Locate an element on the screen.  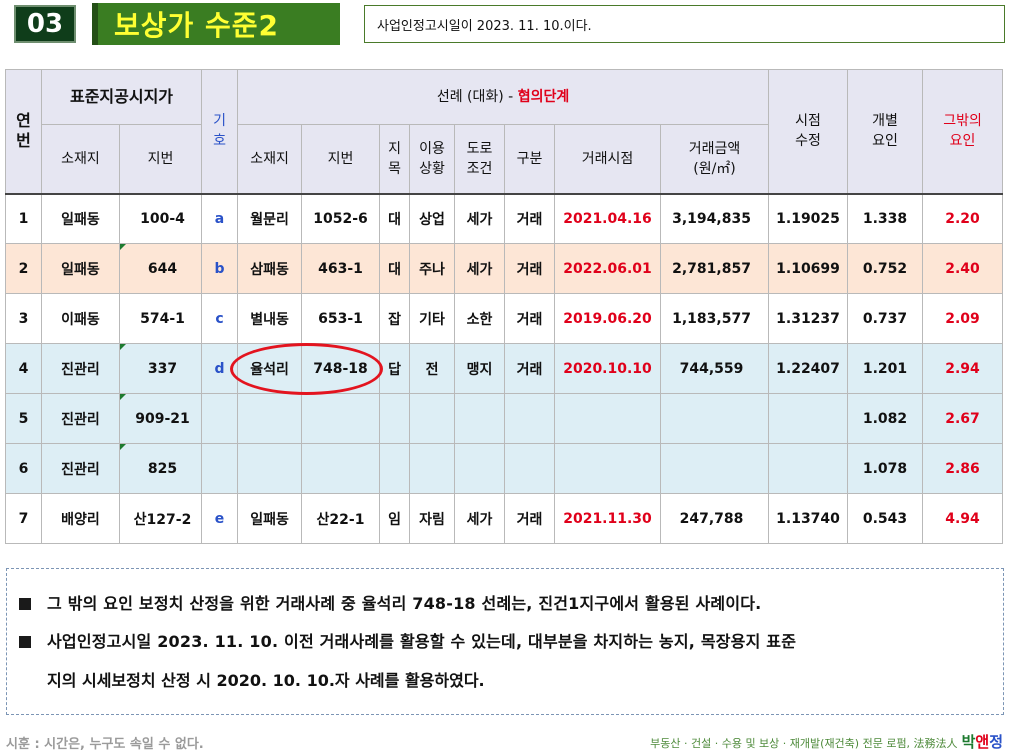
header-note: 사업인정고시일이 2023. 11. 10.이다. is located at coordinates (684, 24).